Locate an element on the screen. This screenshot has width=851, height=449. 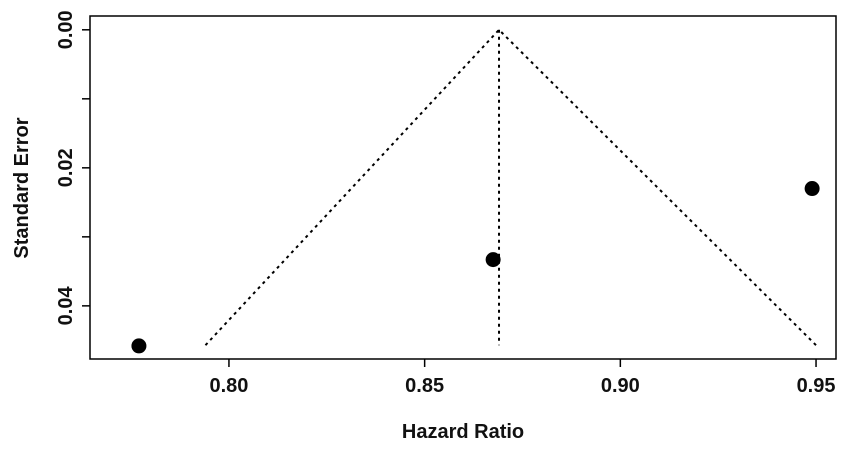
x-tick-label: 0.95 is located at coordinates (816, 386).